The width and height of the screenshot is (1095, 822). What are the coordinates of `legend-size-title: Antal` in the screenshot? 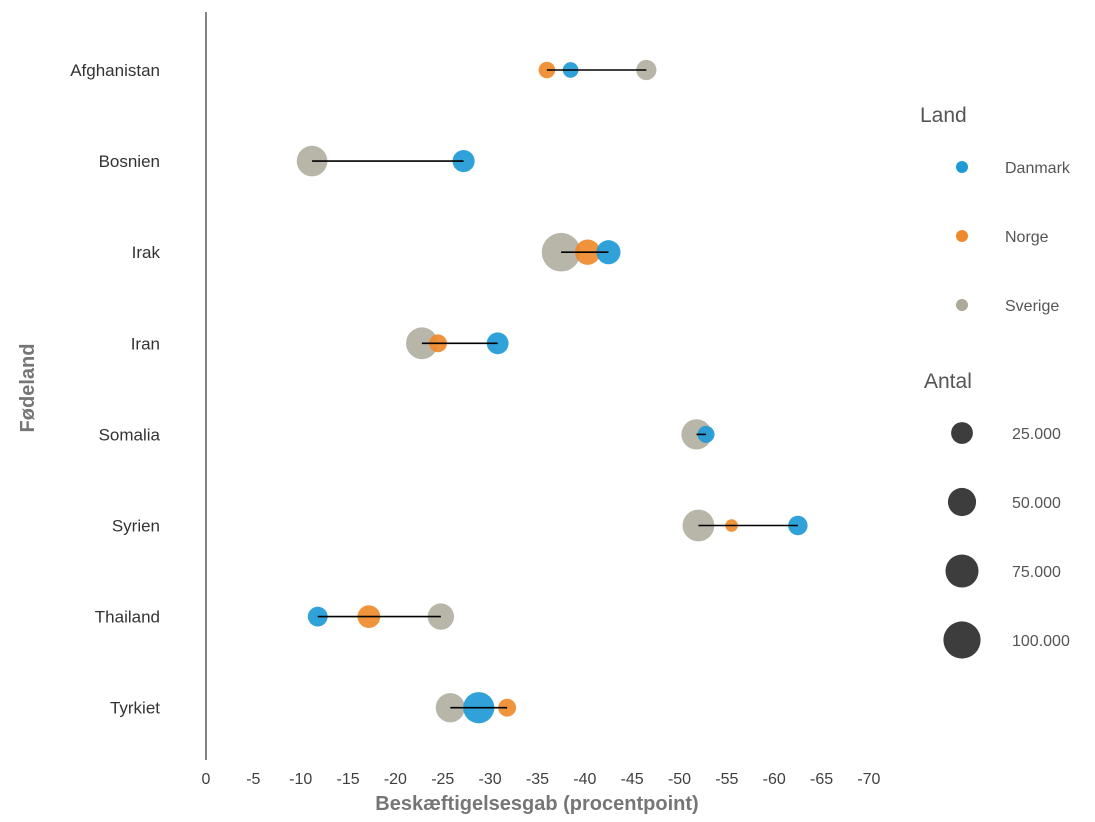 It's located at (948, 381).